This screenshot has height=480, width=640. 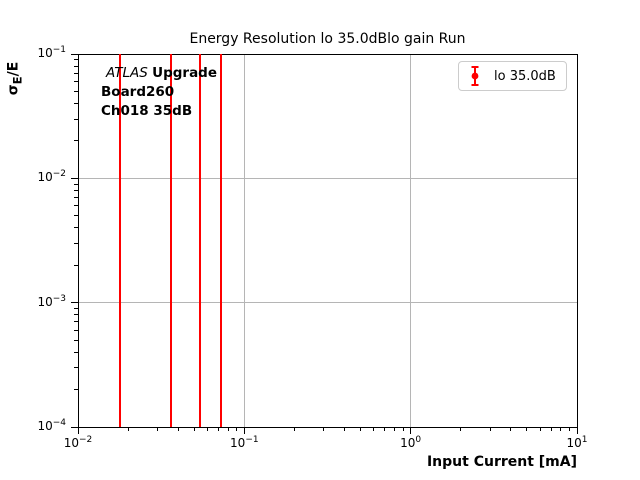 I want to click on annotation-text: ATLAS Upgrade Board260 Ch018 35dB, so click(x=159, y=92).